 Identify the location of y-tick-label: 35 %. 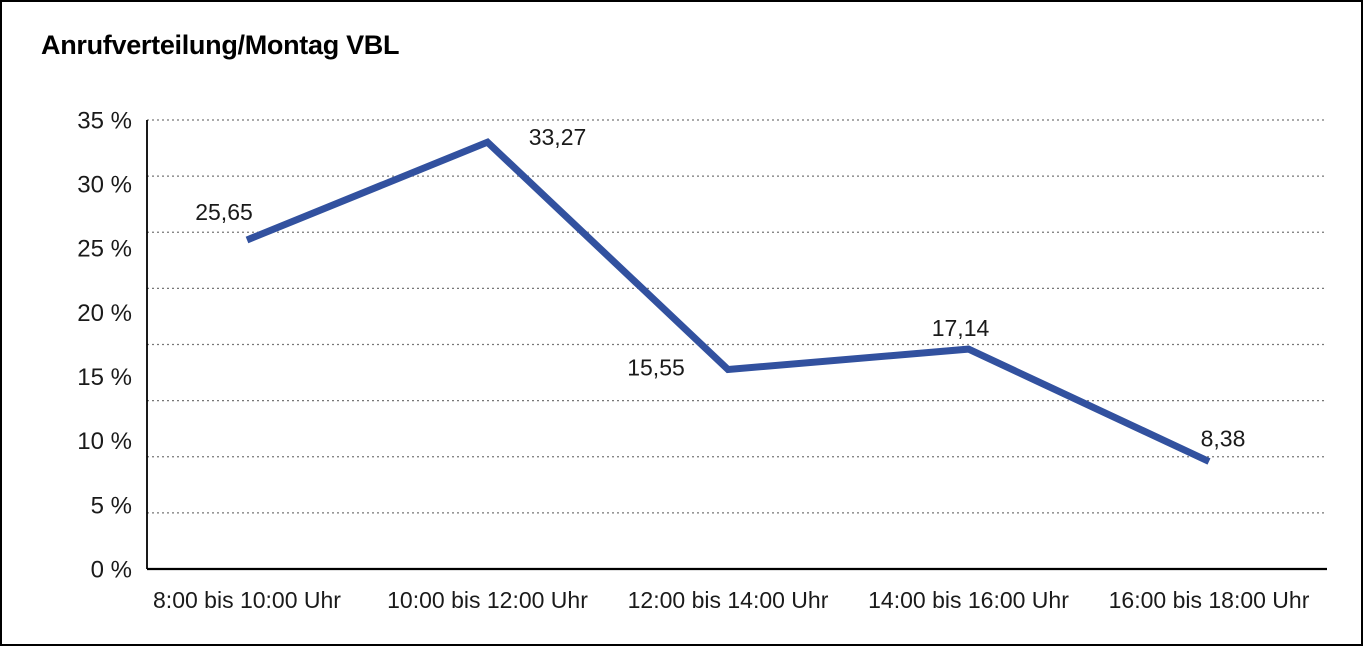
(104, 120).